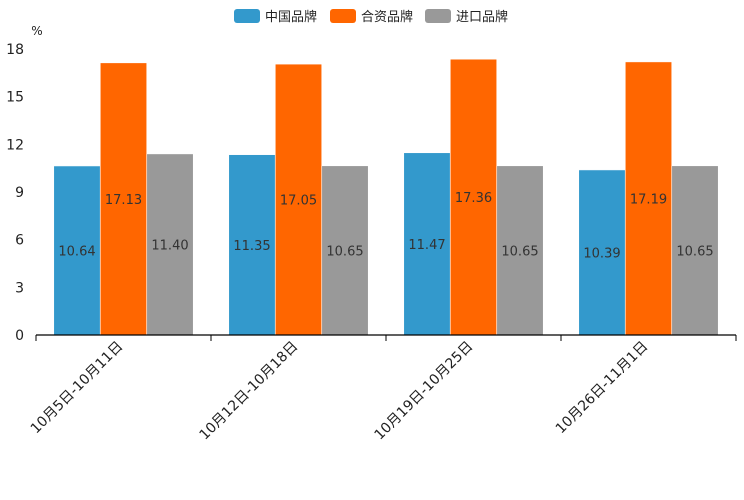 The image size is (744, 500). What do you see at coordinates (291, 17) in the screenshot?
I see `legend-label-1: 中国品牌` at bounding box center [291, 17].